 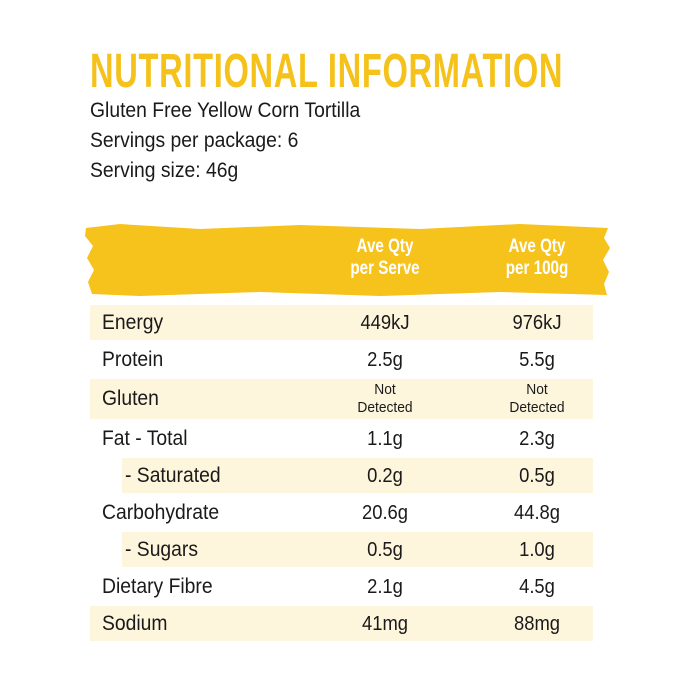 What do you see at coordinates (385, 438) in the screenshot?
I see `cell-value: 1.1g` at bounding box center [385, 438].